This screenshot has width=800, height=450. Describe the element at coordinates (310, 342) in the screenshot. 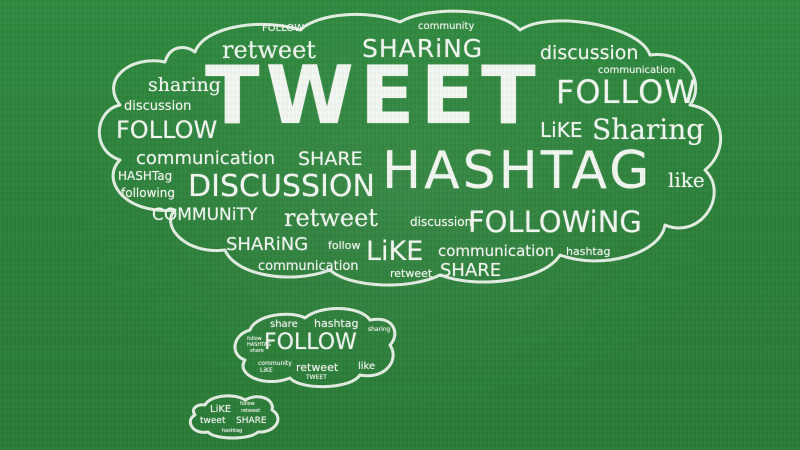

I see `mid-word-follow-big: FOLLOW` at that location.